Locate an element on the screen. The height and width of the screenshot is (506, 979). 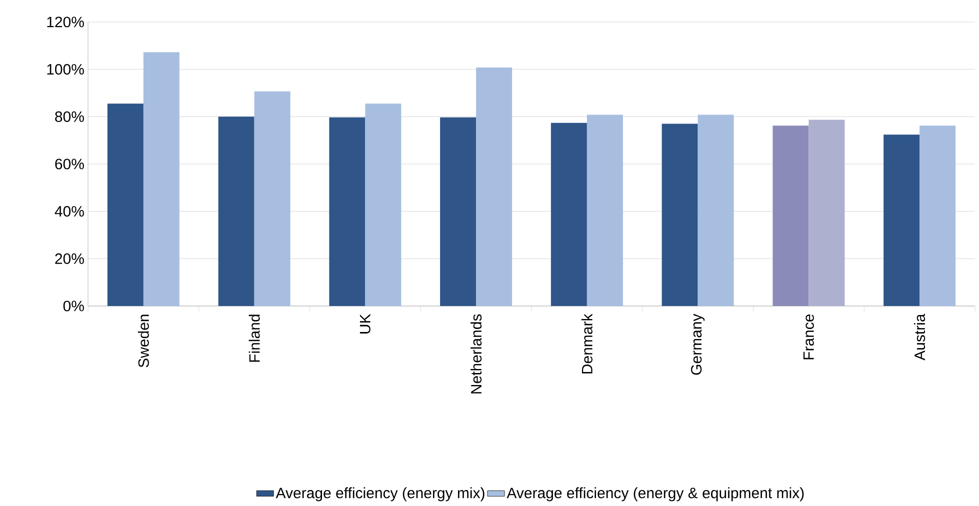
y-tick-label: 100% is located at coordinates (65, 69).